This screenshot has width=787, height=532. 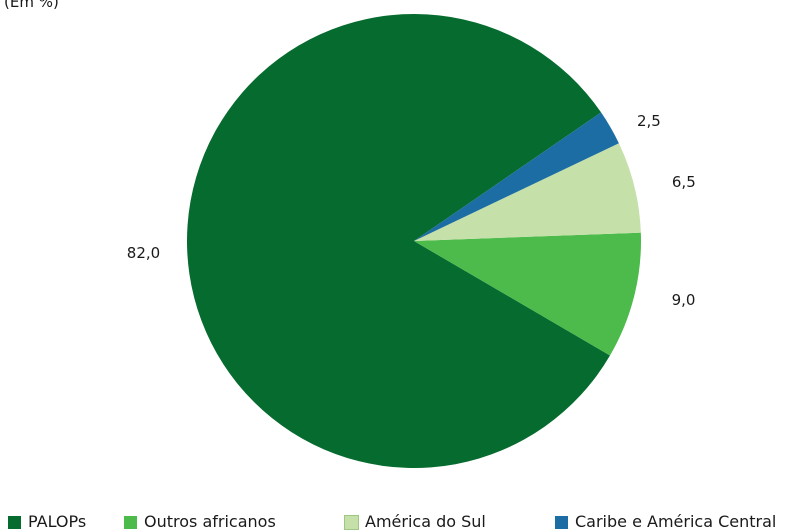 I want to click on pie-slice-caribe-e-américa-central, so click(x=516, y=177).